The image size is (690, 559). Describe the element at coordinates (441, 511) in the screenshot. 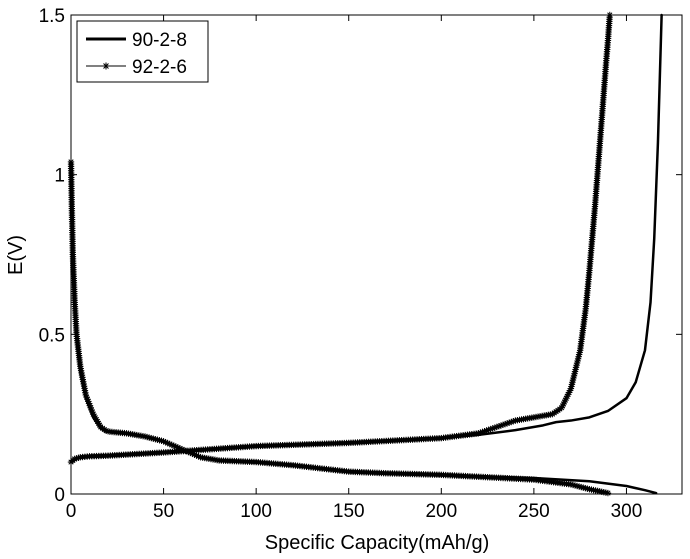

I see `x-tick-label: 200` at that location.